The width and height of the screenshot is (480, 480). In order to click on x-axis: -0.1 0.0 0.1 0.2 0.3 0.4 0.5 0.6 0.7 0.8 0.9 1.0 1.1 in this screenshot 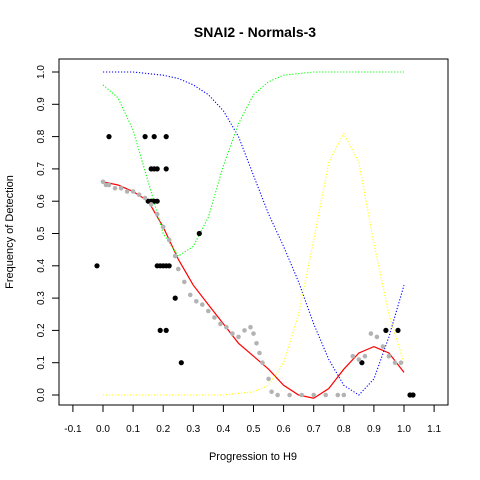, I will do `click(252, 420)`.